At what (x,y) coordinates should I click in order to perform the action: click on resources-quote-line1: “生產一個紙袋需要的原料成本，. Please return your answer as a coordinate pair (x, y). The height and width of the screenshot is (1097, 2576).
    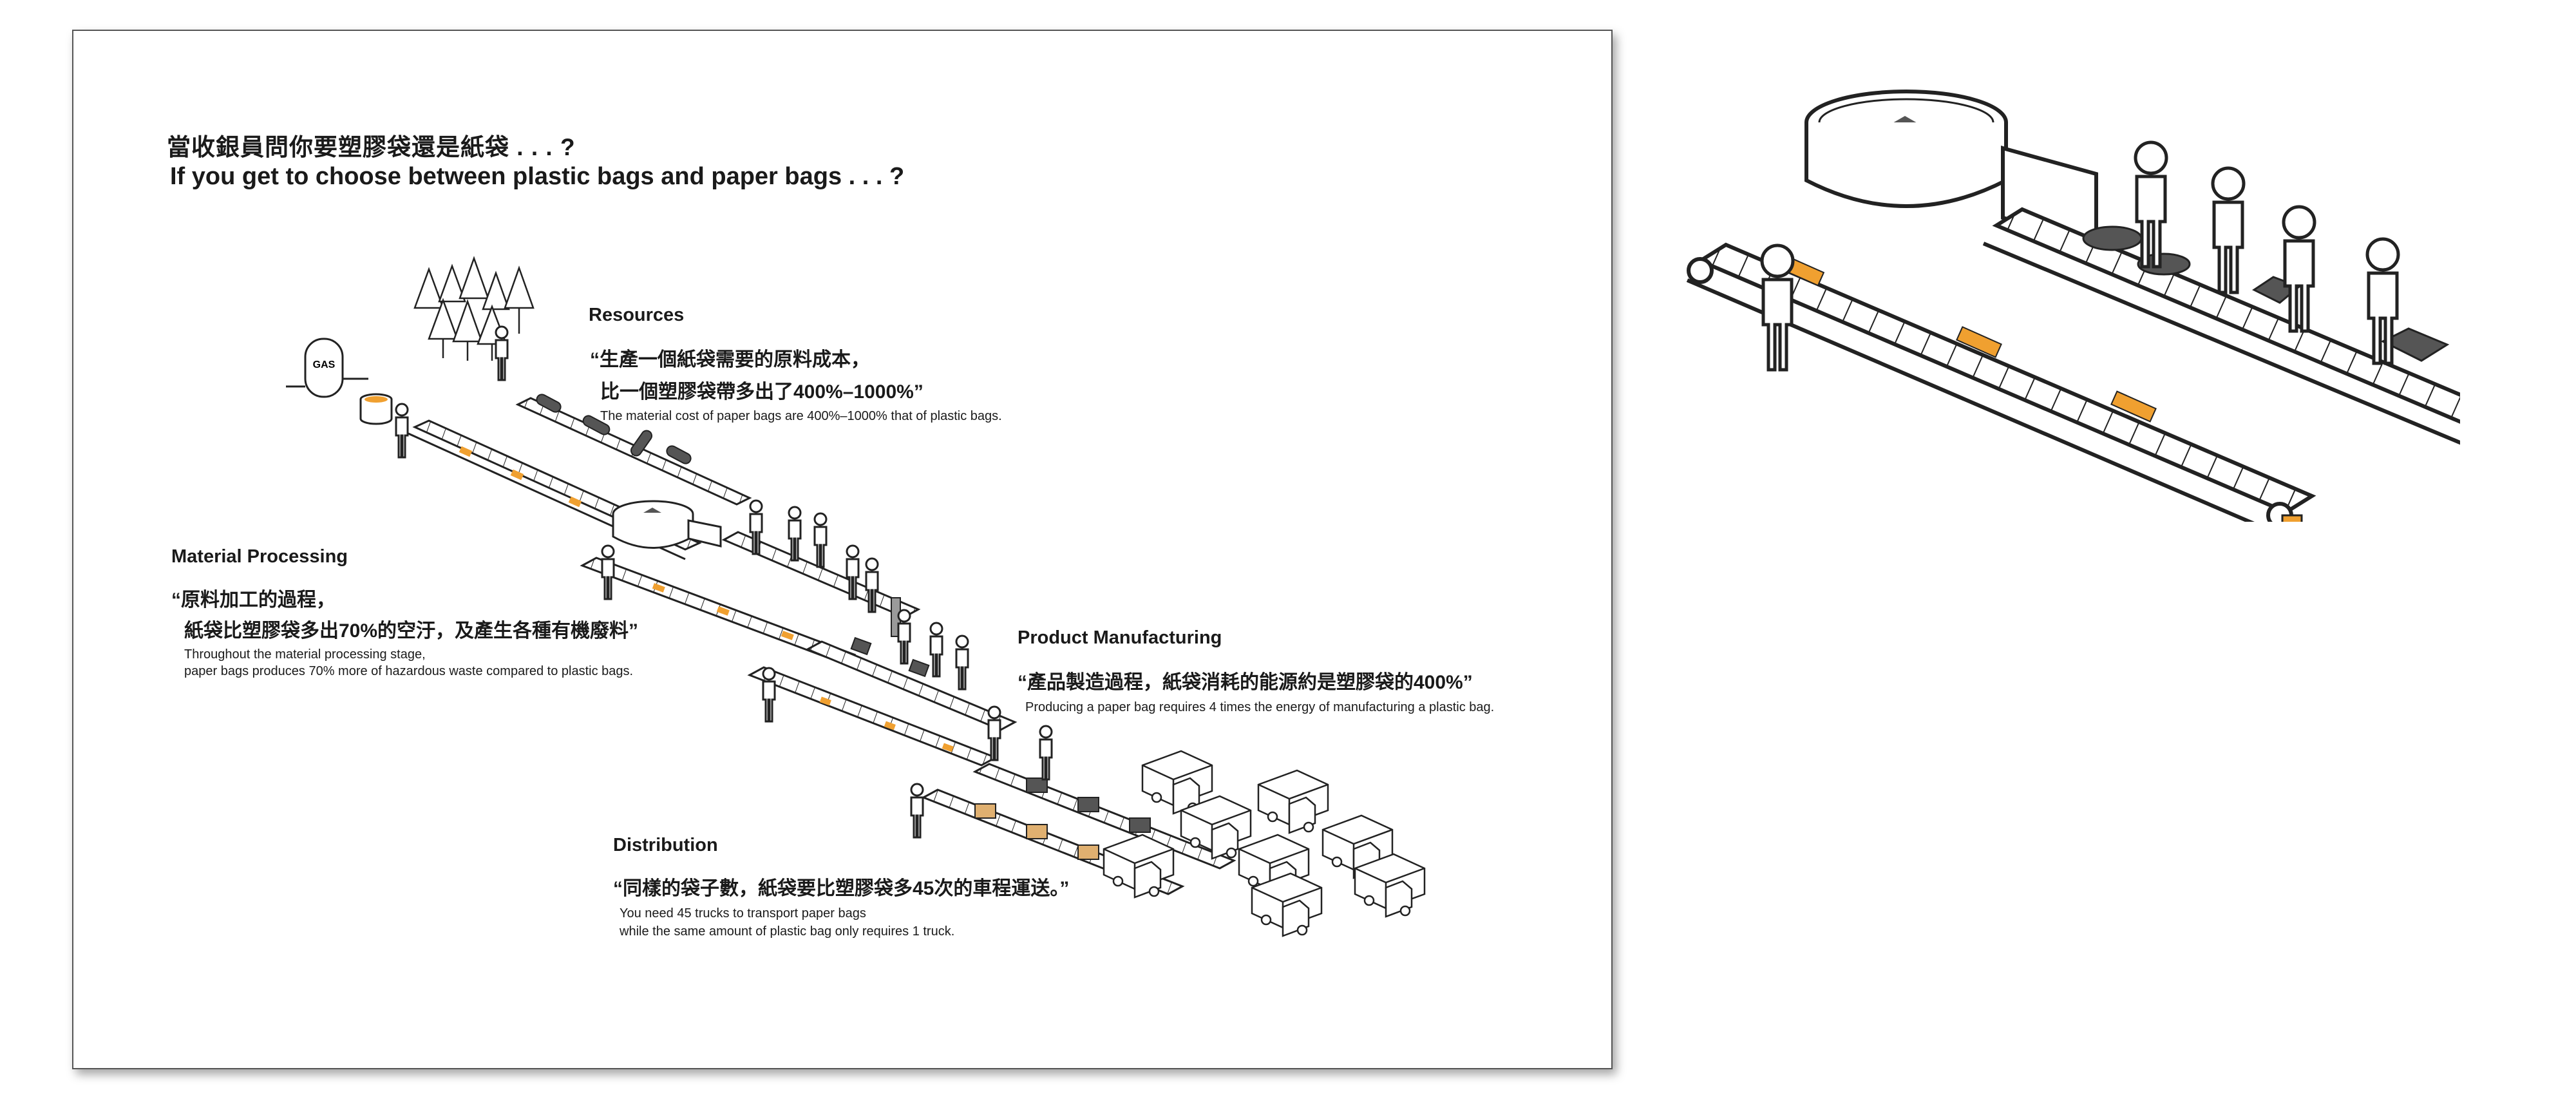
    Looking at the image, I should click on (730, 359).